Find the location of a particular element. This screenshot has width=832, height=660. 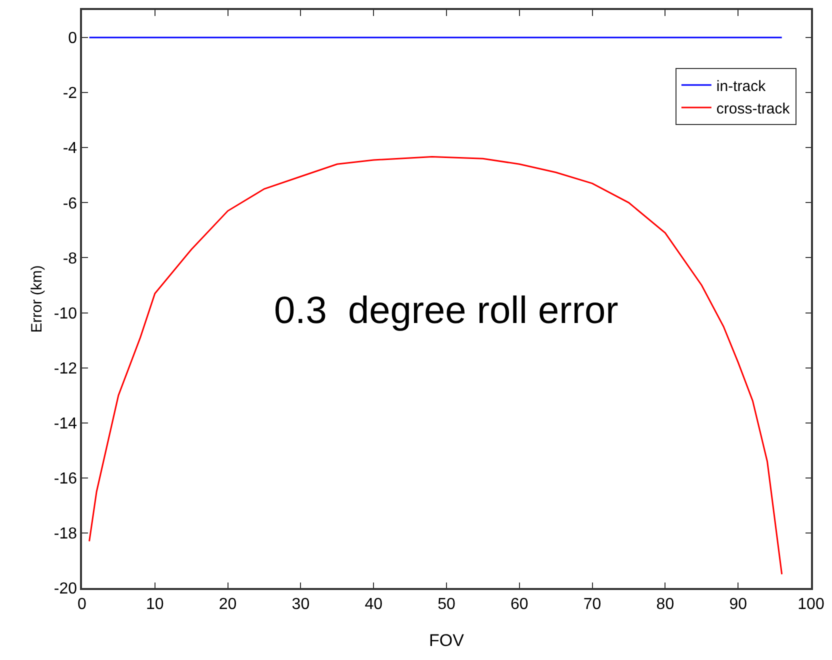

x-tick-label: 40 is located at coordinates (373, 604).